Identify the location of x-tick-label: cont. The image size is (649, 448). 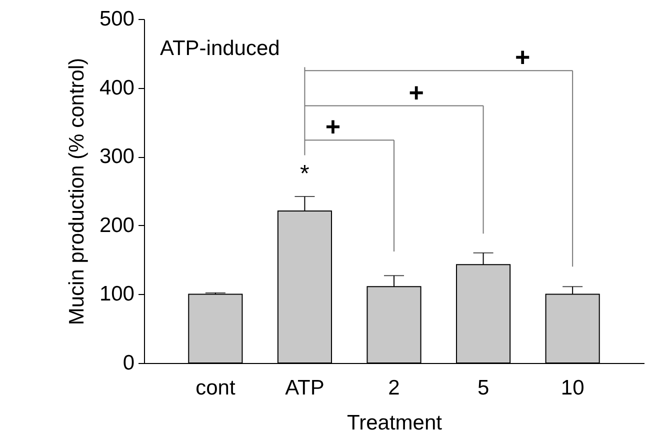
(216, 388).